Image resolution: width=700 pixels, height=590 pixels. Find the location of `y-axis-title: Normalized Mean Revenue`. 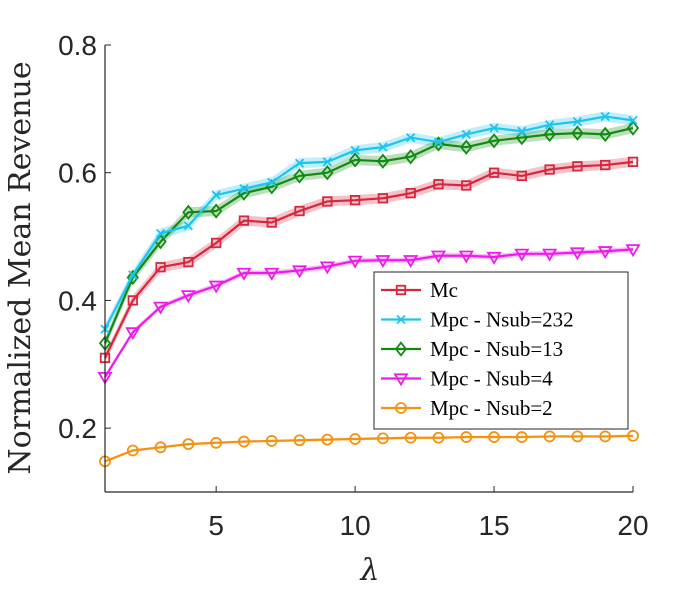

y-axis-title: Normalized Mean Revenue is located at coordinates (20, 267).